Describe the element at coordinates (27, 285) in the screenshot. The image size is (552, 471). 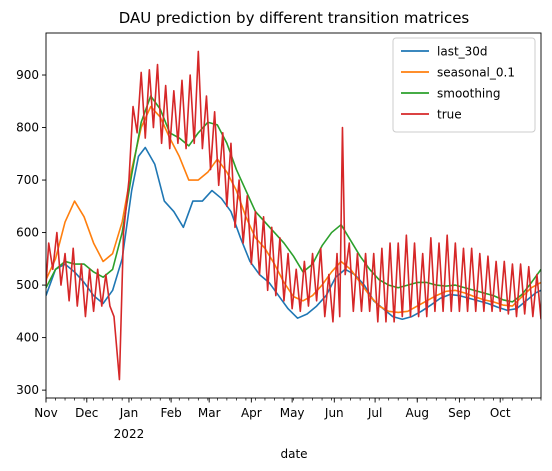
I see `y-tick-label: 500` at that location.